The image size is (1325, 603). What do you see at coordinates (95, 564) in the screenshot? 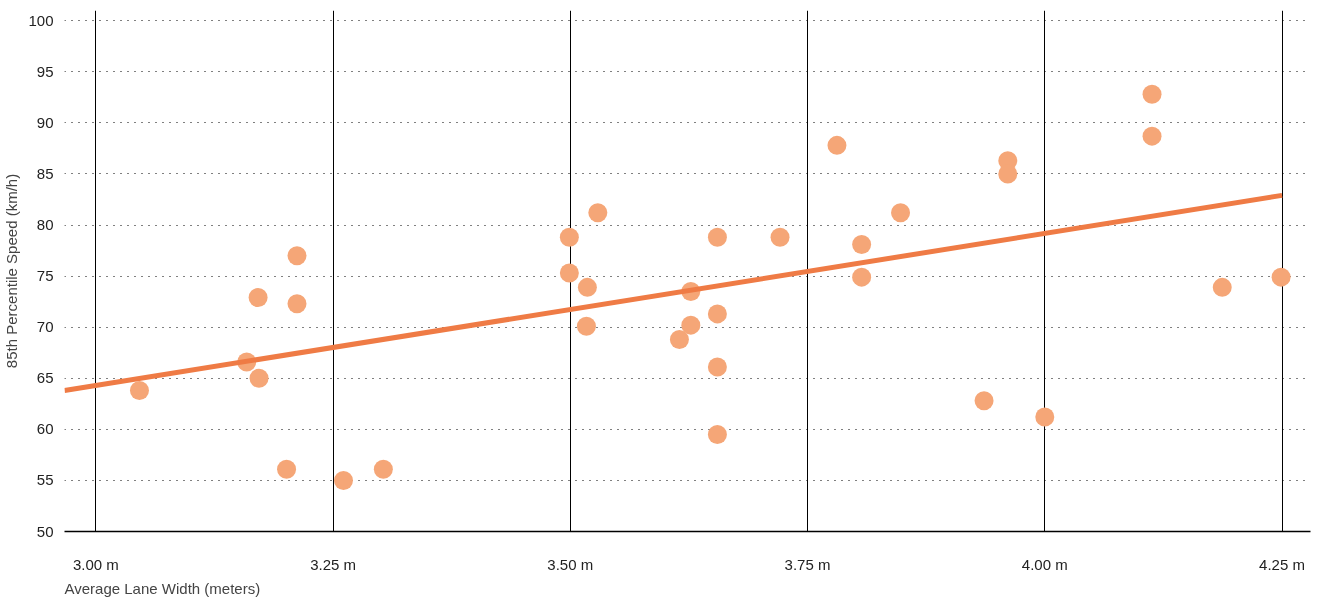
I see `x-tick-label: 3.00 m` at bounding box center [95, 564].